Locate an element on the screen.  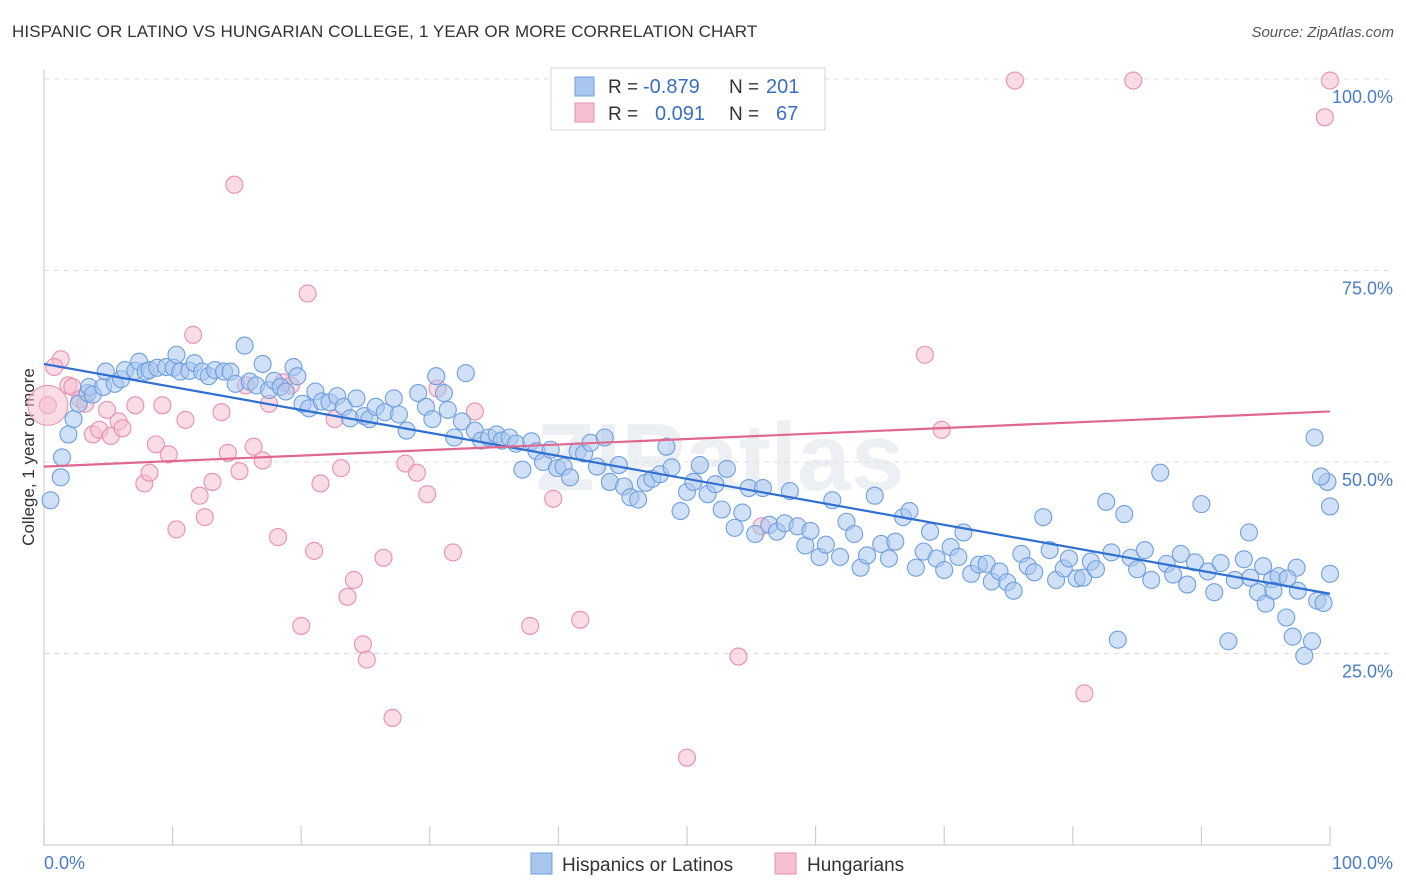
hungarians-trend-line is located at coordinates (687, 439).